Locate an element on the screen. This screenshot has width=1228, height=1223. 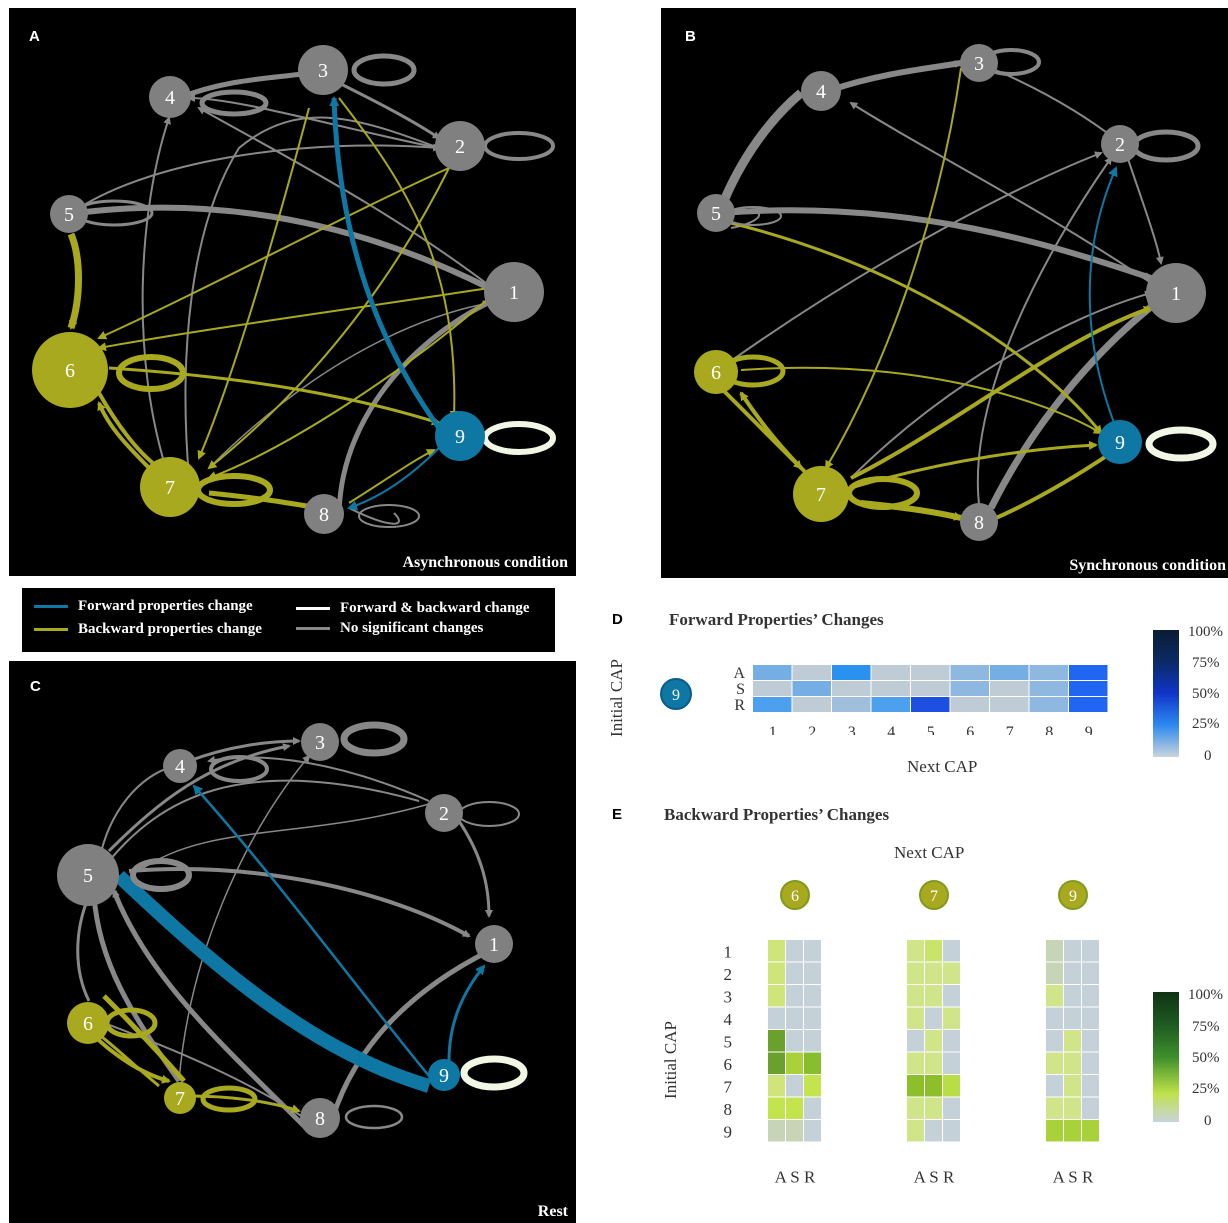
forward-row-label: S is located at coordinates (740, 689).